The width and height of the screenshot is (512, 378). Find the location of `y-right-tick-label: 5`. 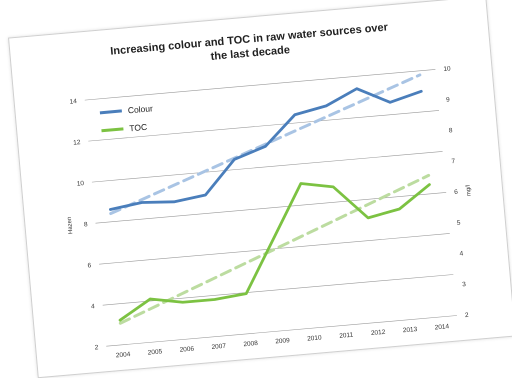

y-right-tick-label: 5 is located at coordinates (459, 222).